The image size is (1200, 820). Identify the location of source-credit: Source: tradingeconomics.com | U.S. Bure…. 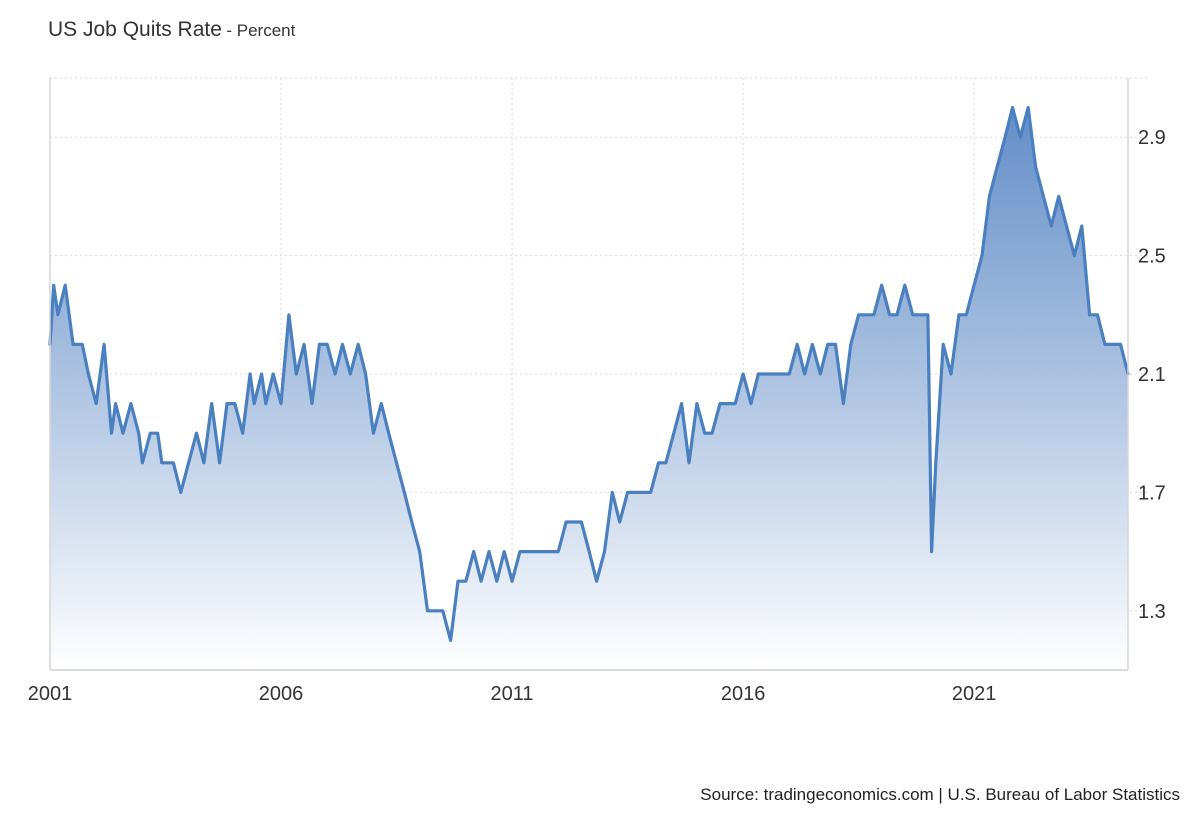
(940, 794).